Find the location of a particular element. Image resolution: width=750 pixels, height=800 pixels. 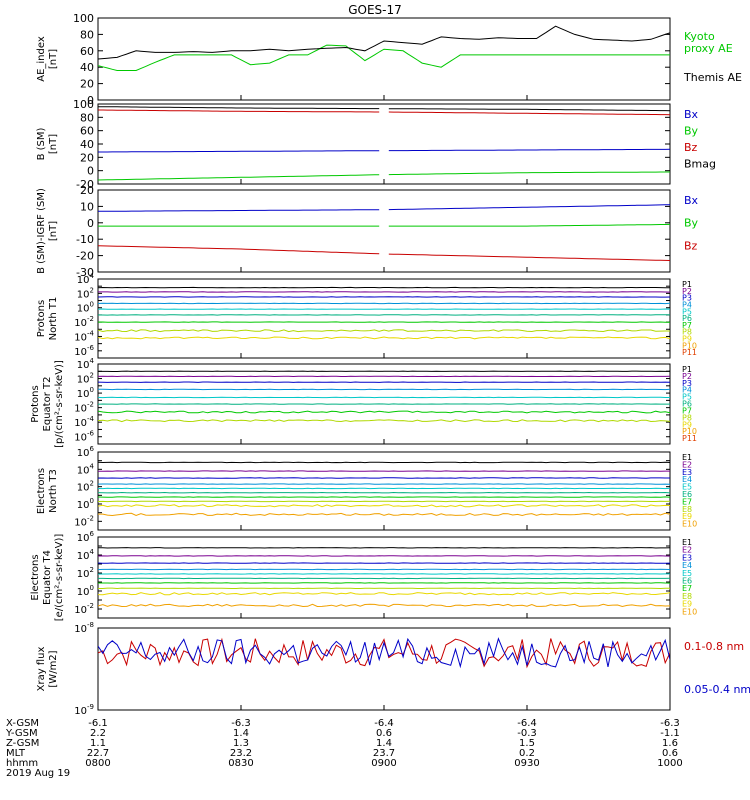

legend-entry: E1 is located at coordinates (687, 457).